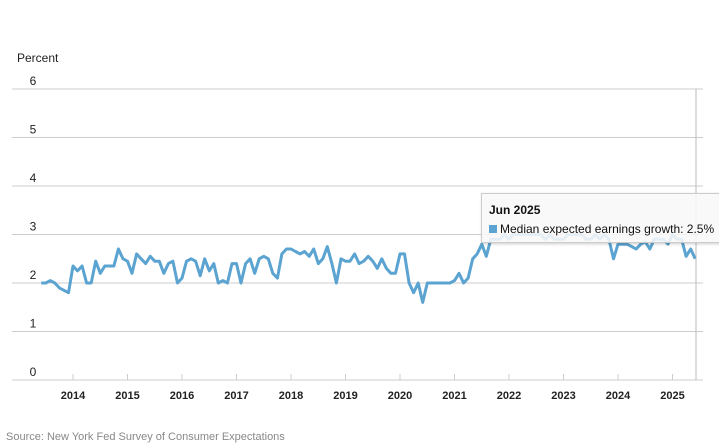 Image resolution: width=719 pixels, height=443 pixels. I want to click on x-tick-label: 2019, so click(345, 396).